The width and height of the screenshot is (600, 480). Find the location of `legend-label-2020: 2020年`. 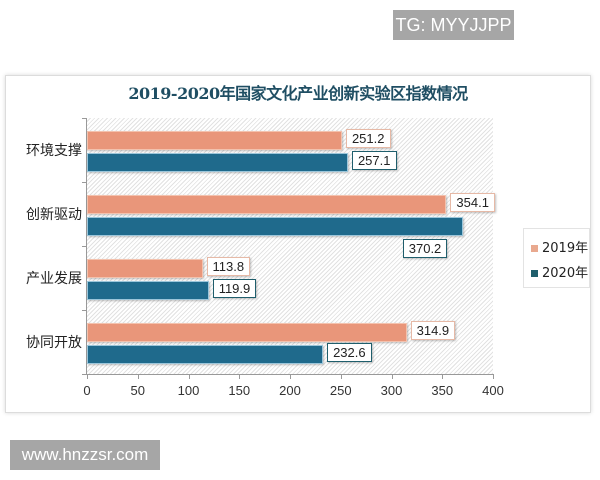

legend-label-2020: 2020年 is located at coordinates (565, 273).